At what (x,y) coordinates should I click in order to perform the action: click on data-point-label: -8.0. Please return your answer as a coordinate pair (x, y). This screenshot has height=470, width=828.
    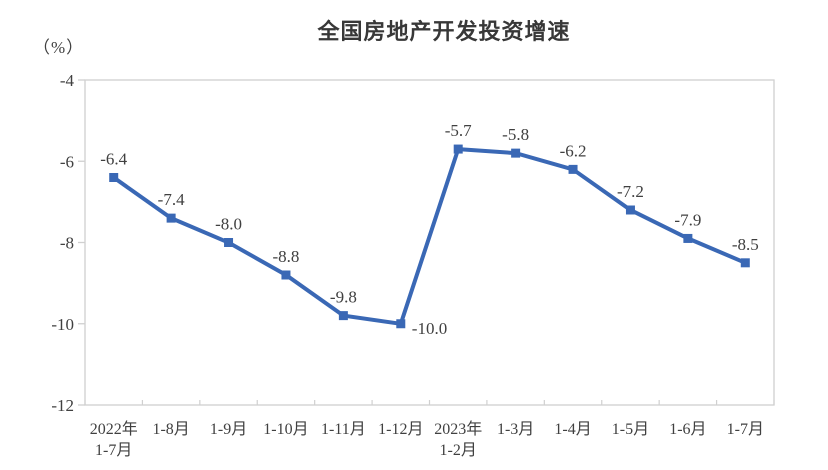
    Looking at the image, I should click on (228, 224).